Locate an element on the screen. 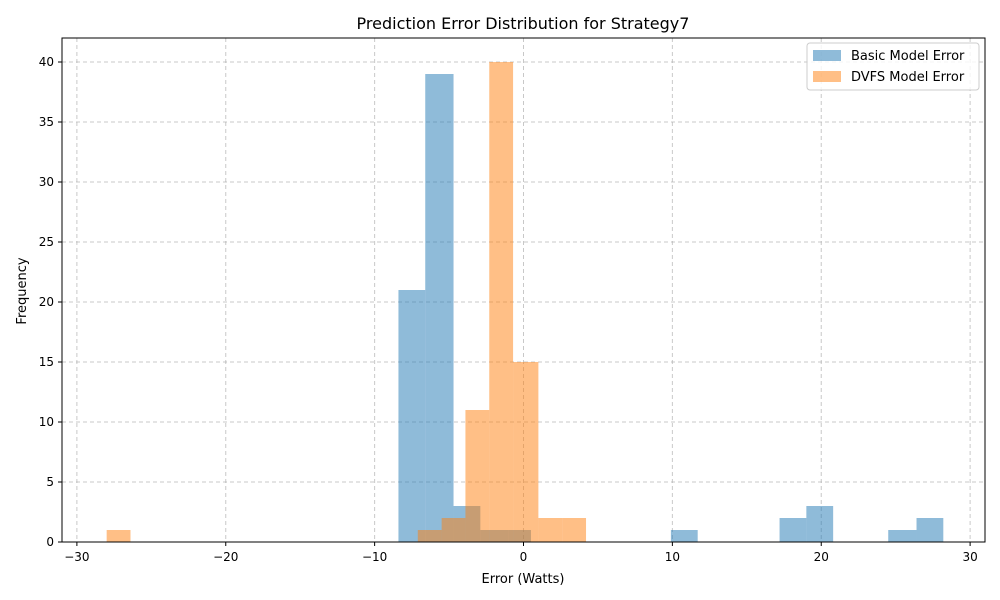 This screenshot has height=600, width=1000. y-tick-label: 40 is located at coordinates (46, 62).